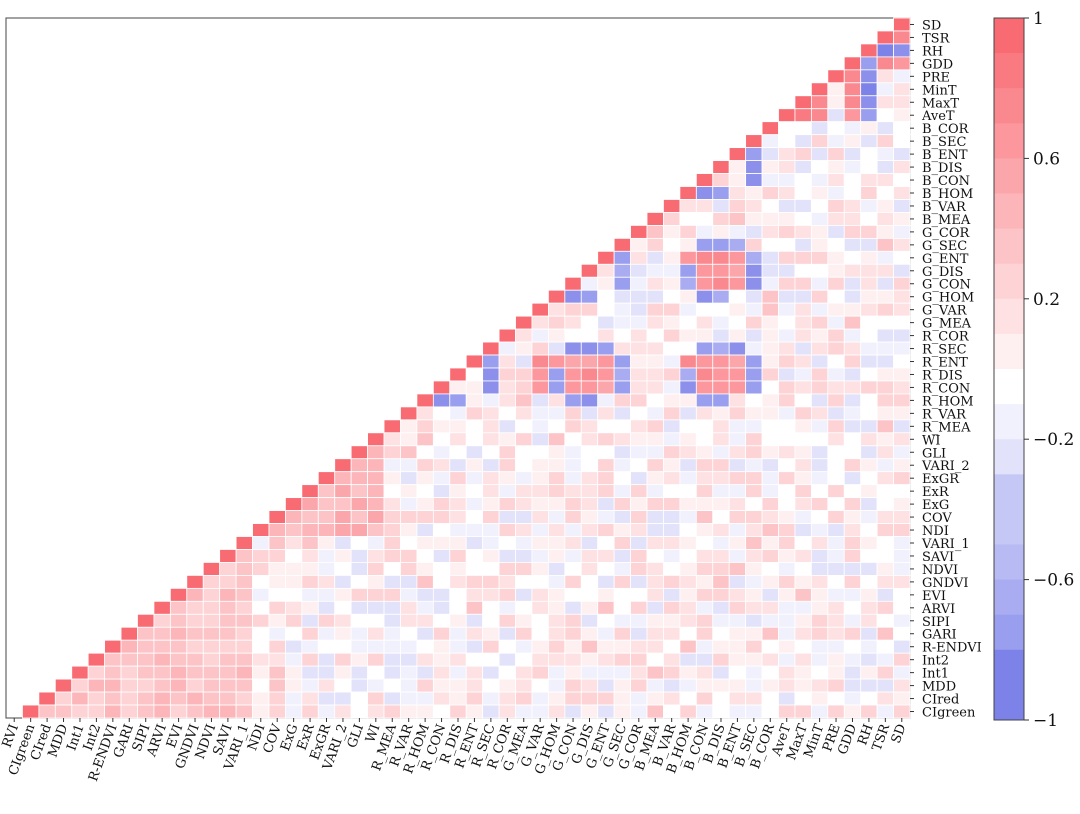 This screenshot has height=814, width=1080. Describe the element at coordinates (944, 246) in the screenshot. I see `y-tick-label: G_SEC` at that location.